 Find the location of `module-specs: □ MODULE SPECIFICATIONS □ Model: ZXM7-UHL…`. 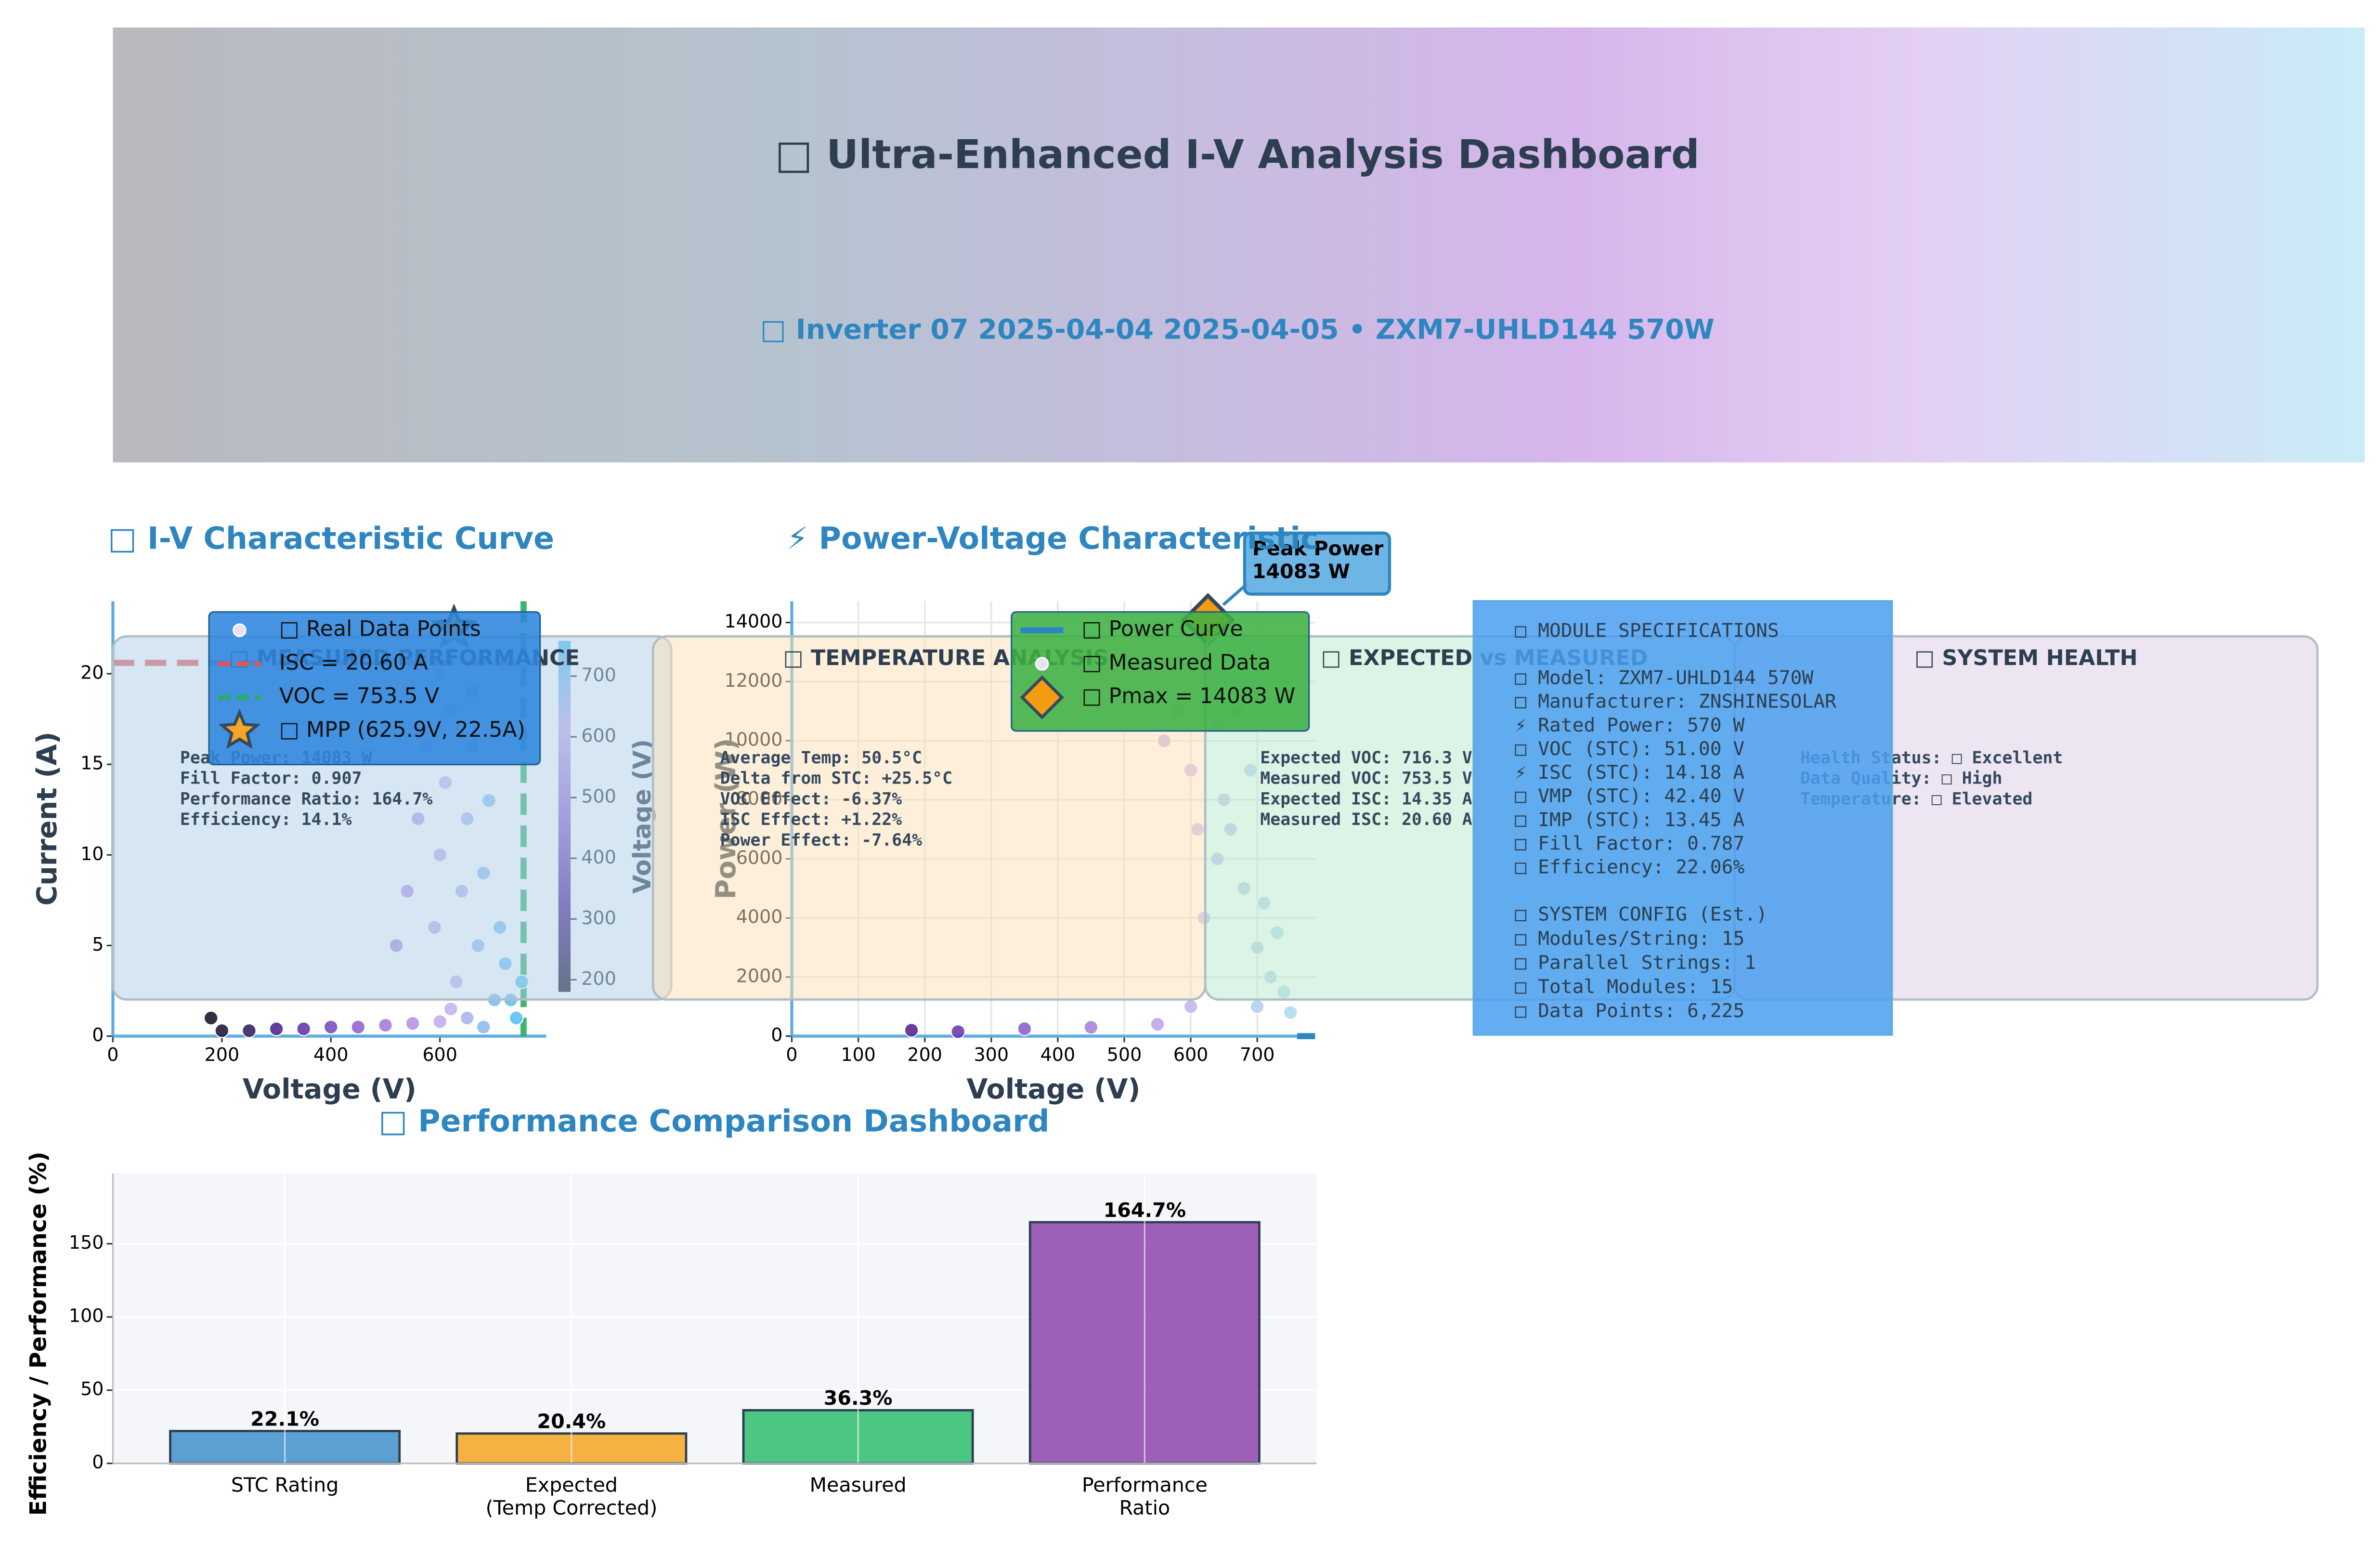

module-specs: □ MODULE SPECIFICATIONS □ Model: ZXM7-UHL… is located at coordinates (1683, 818).